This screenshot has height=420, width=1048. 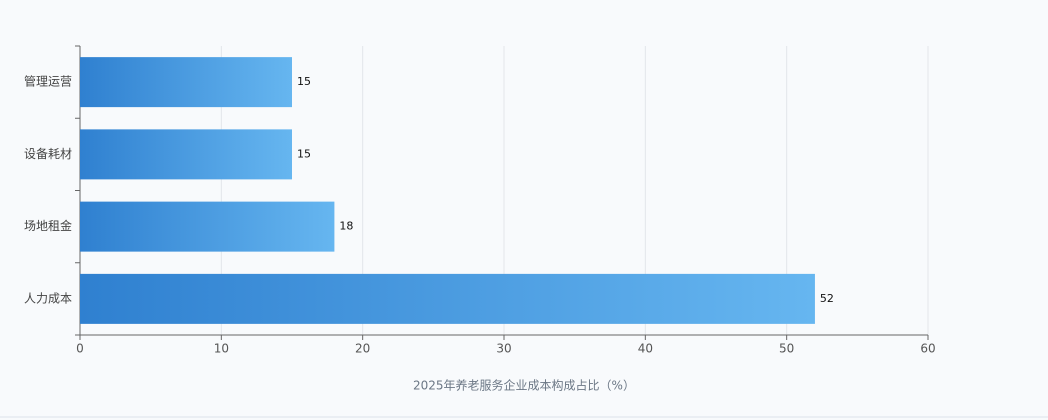 What do you see at coordinates (346, 226) in the screenshot?
I see `value-label: 18` at bounding box center [346, 226].